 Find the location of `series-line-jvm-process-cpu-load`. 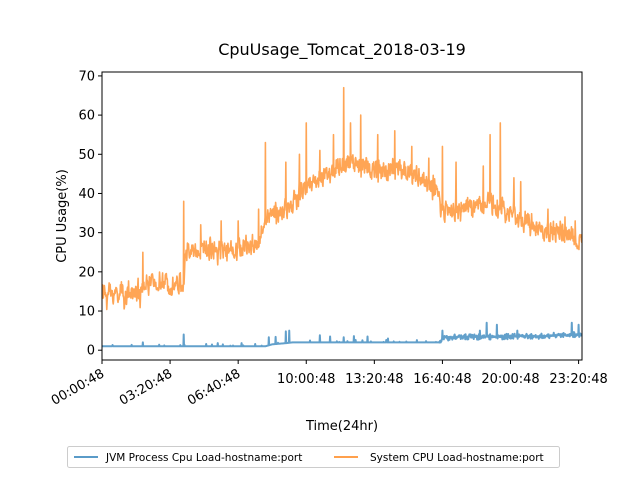

series-line-jvm-process-cpu-load is located at coordinates (342, 334).